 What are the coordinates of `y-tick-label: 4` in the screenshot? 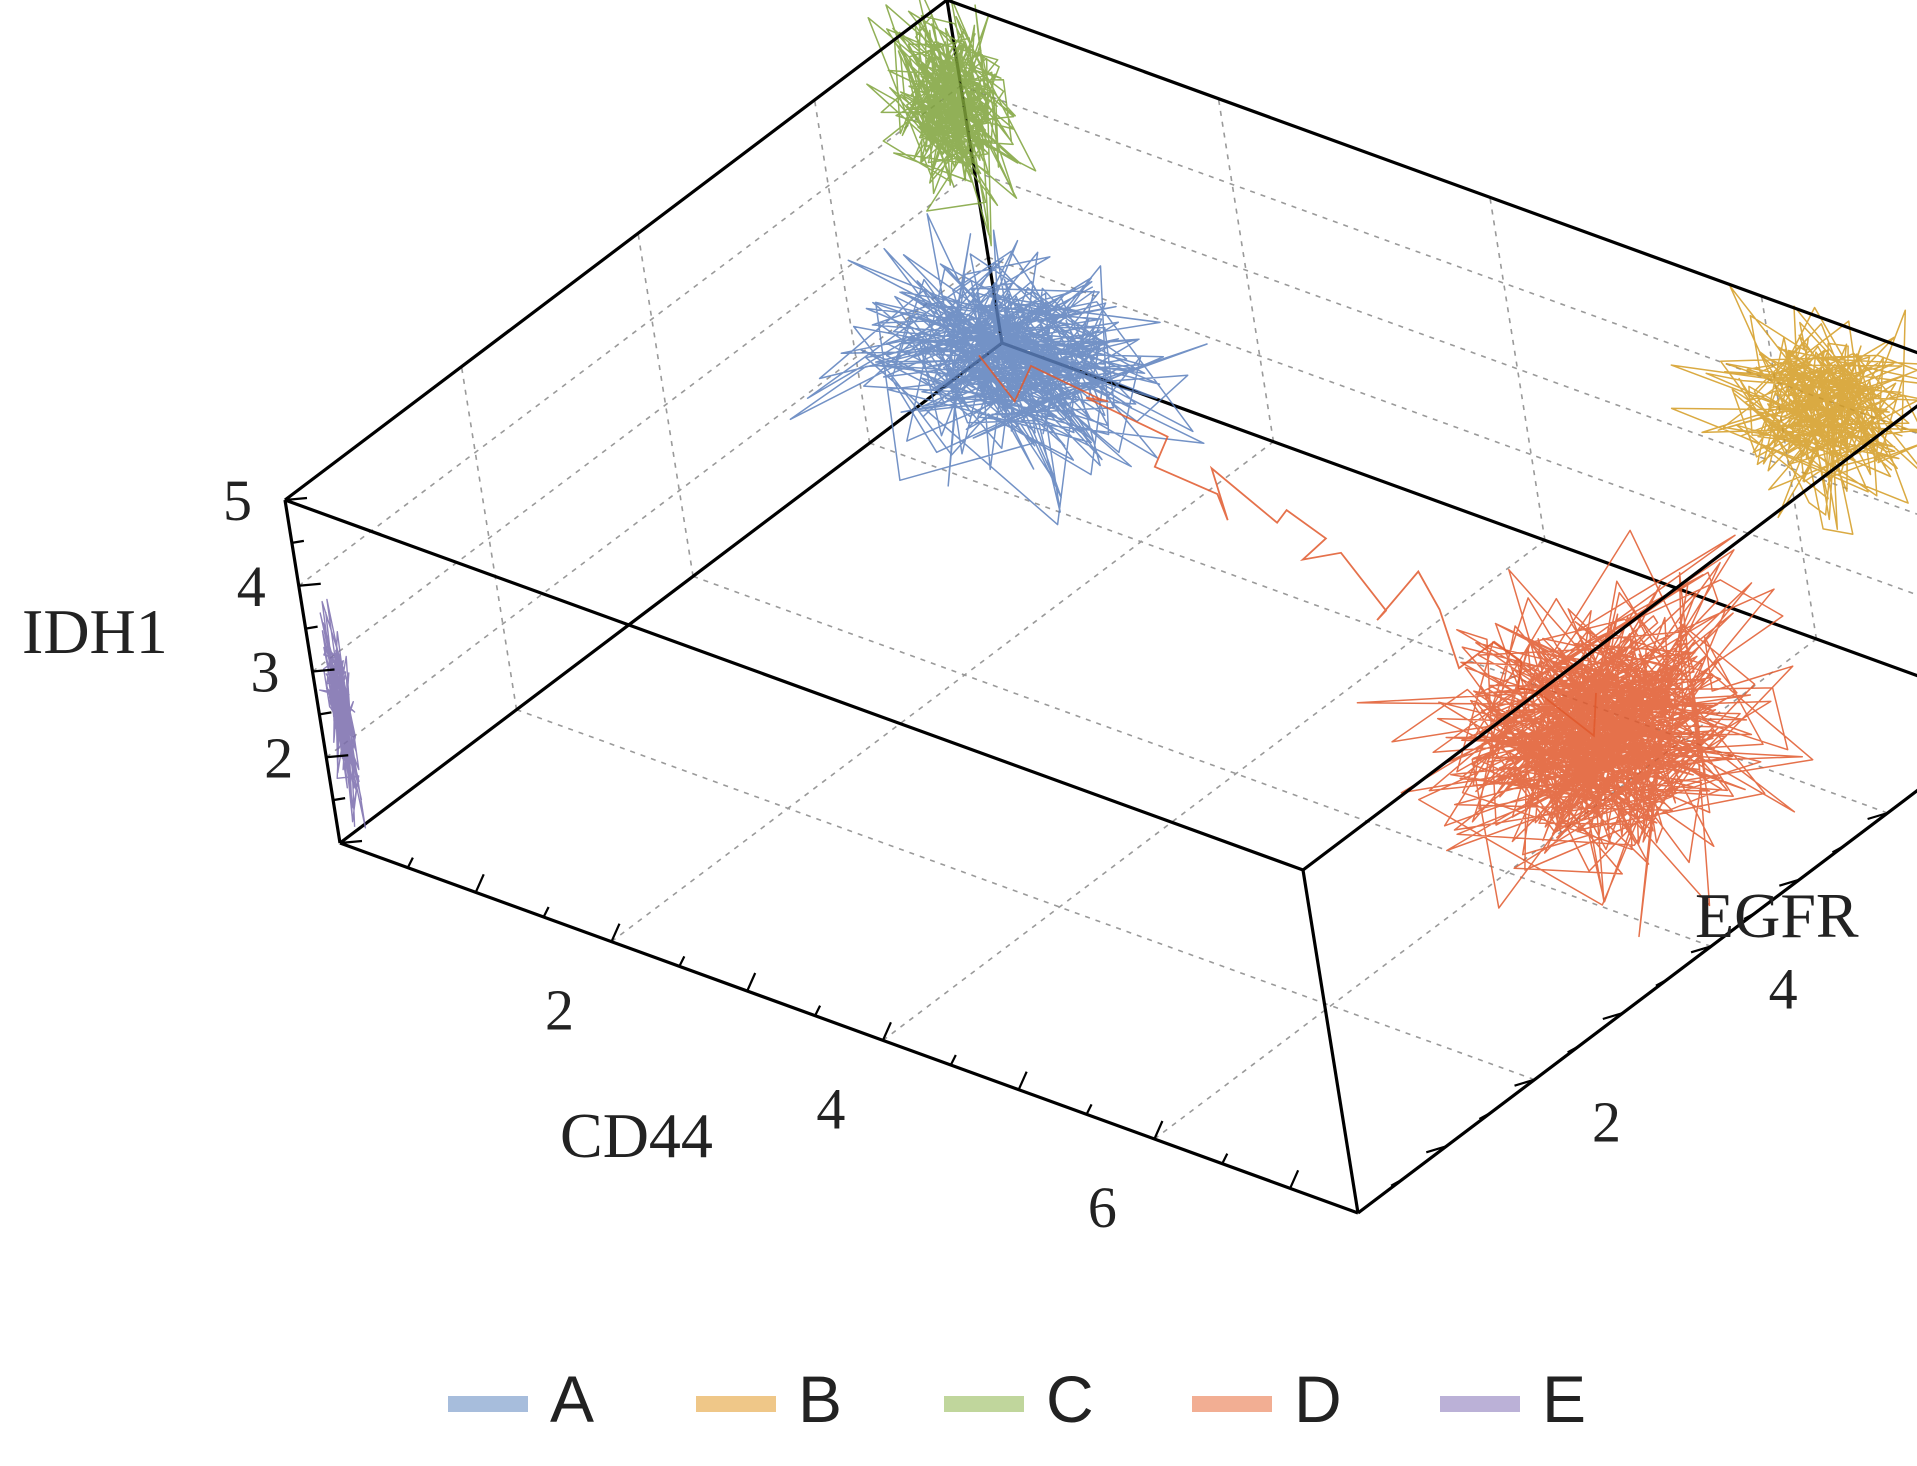 It's located at (1783, 988).